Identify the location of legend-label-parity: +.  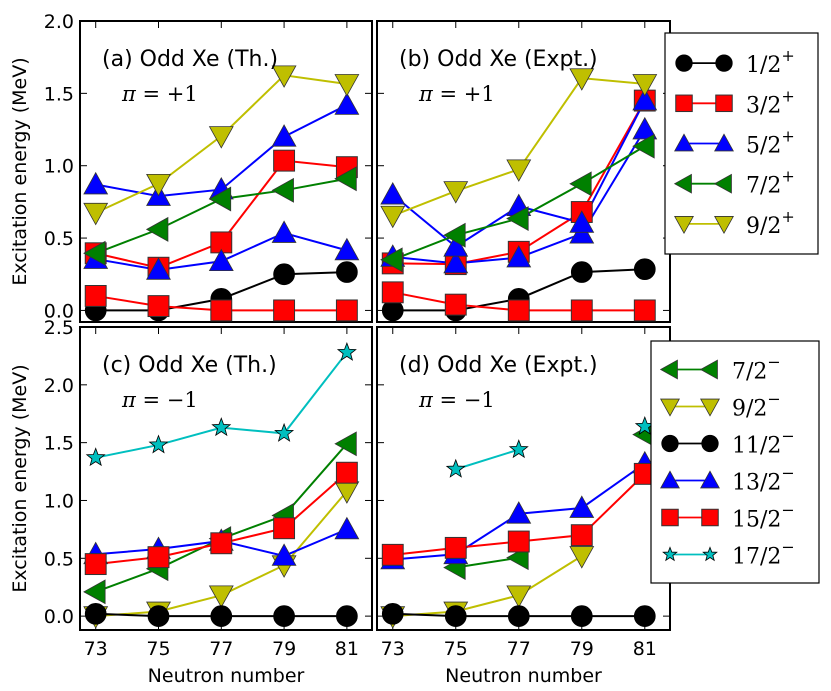
(787, 176).